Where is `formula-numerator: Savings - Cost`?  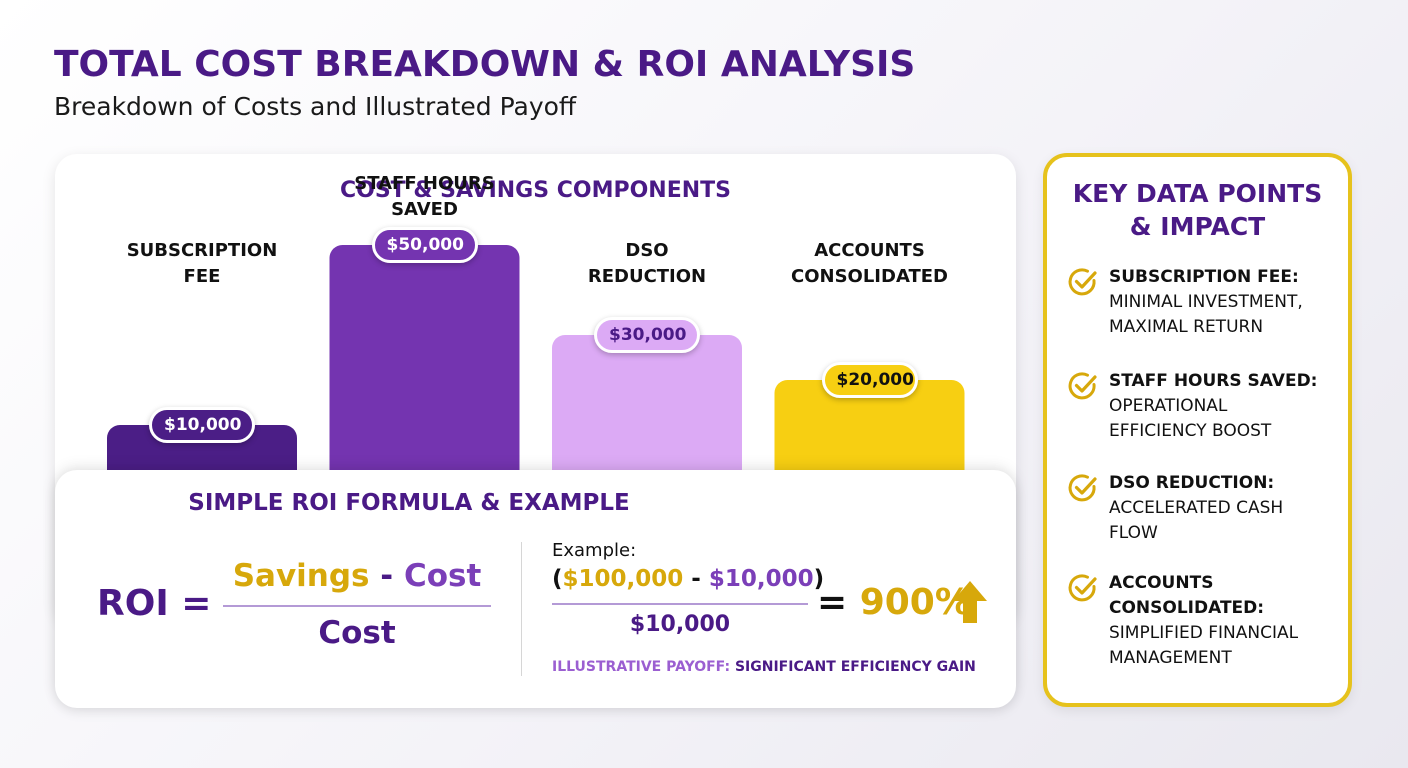
formula-numerator: Savings - Cost is located at coordinates (357, 576).